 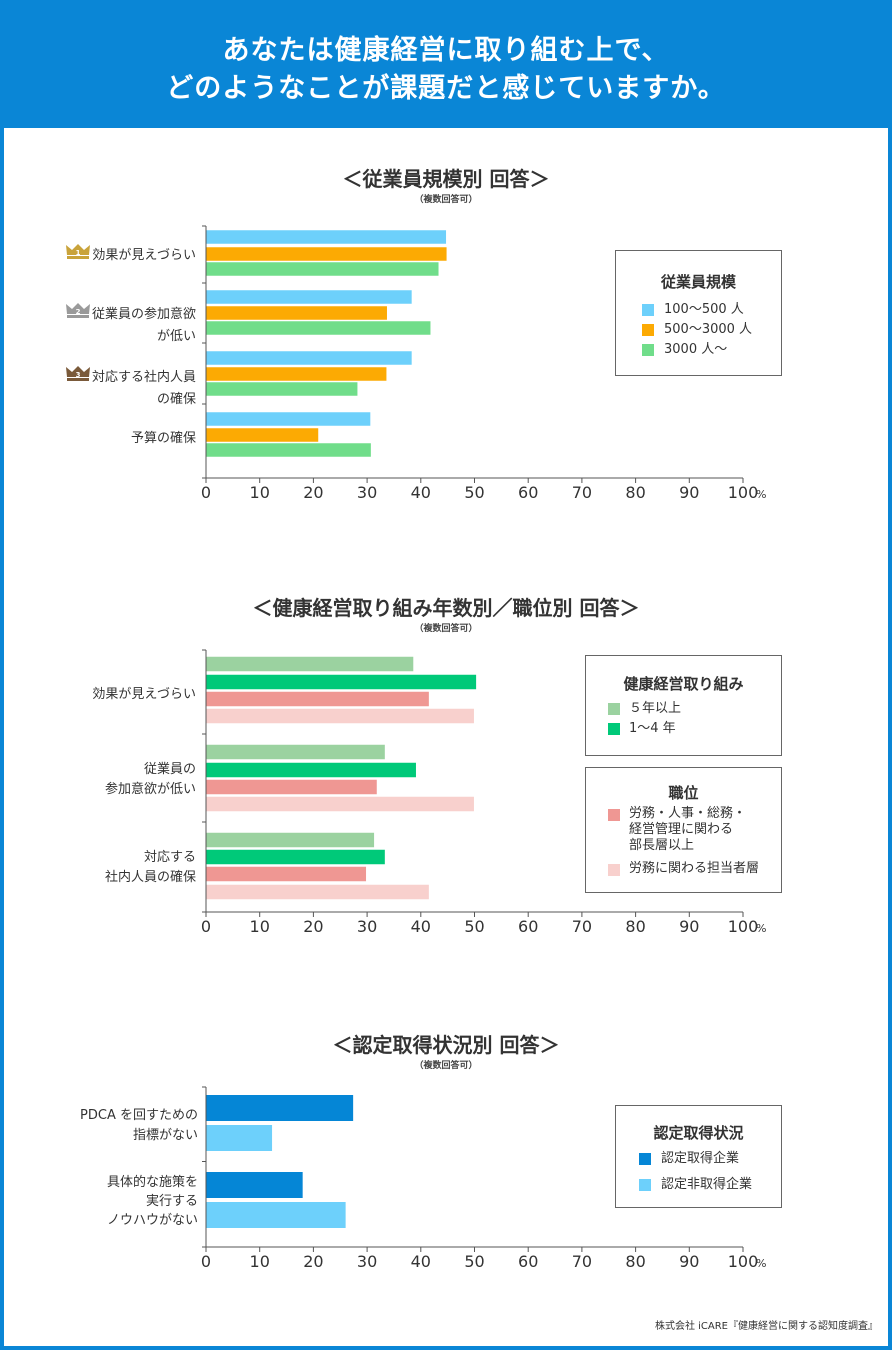 What do you see at coordinates (707, 1184) in the screenshot?
I see `legend-label-noncertified: 認定非取得企業` at bounding box center [707, 1184].